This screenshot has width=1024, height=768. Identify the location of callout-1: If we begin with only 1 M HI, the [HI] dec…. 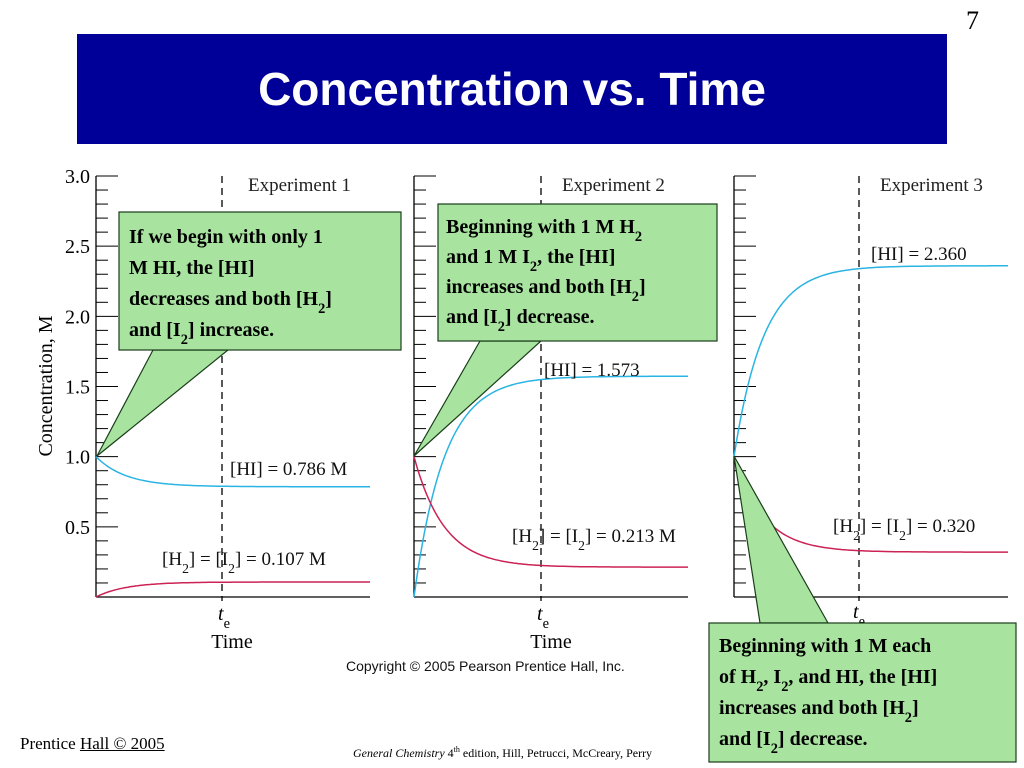
(249, 334).